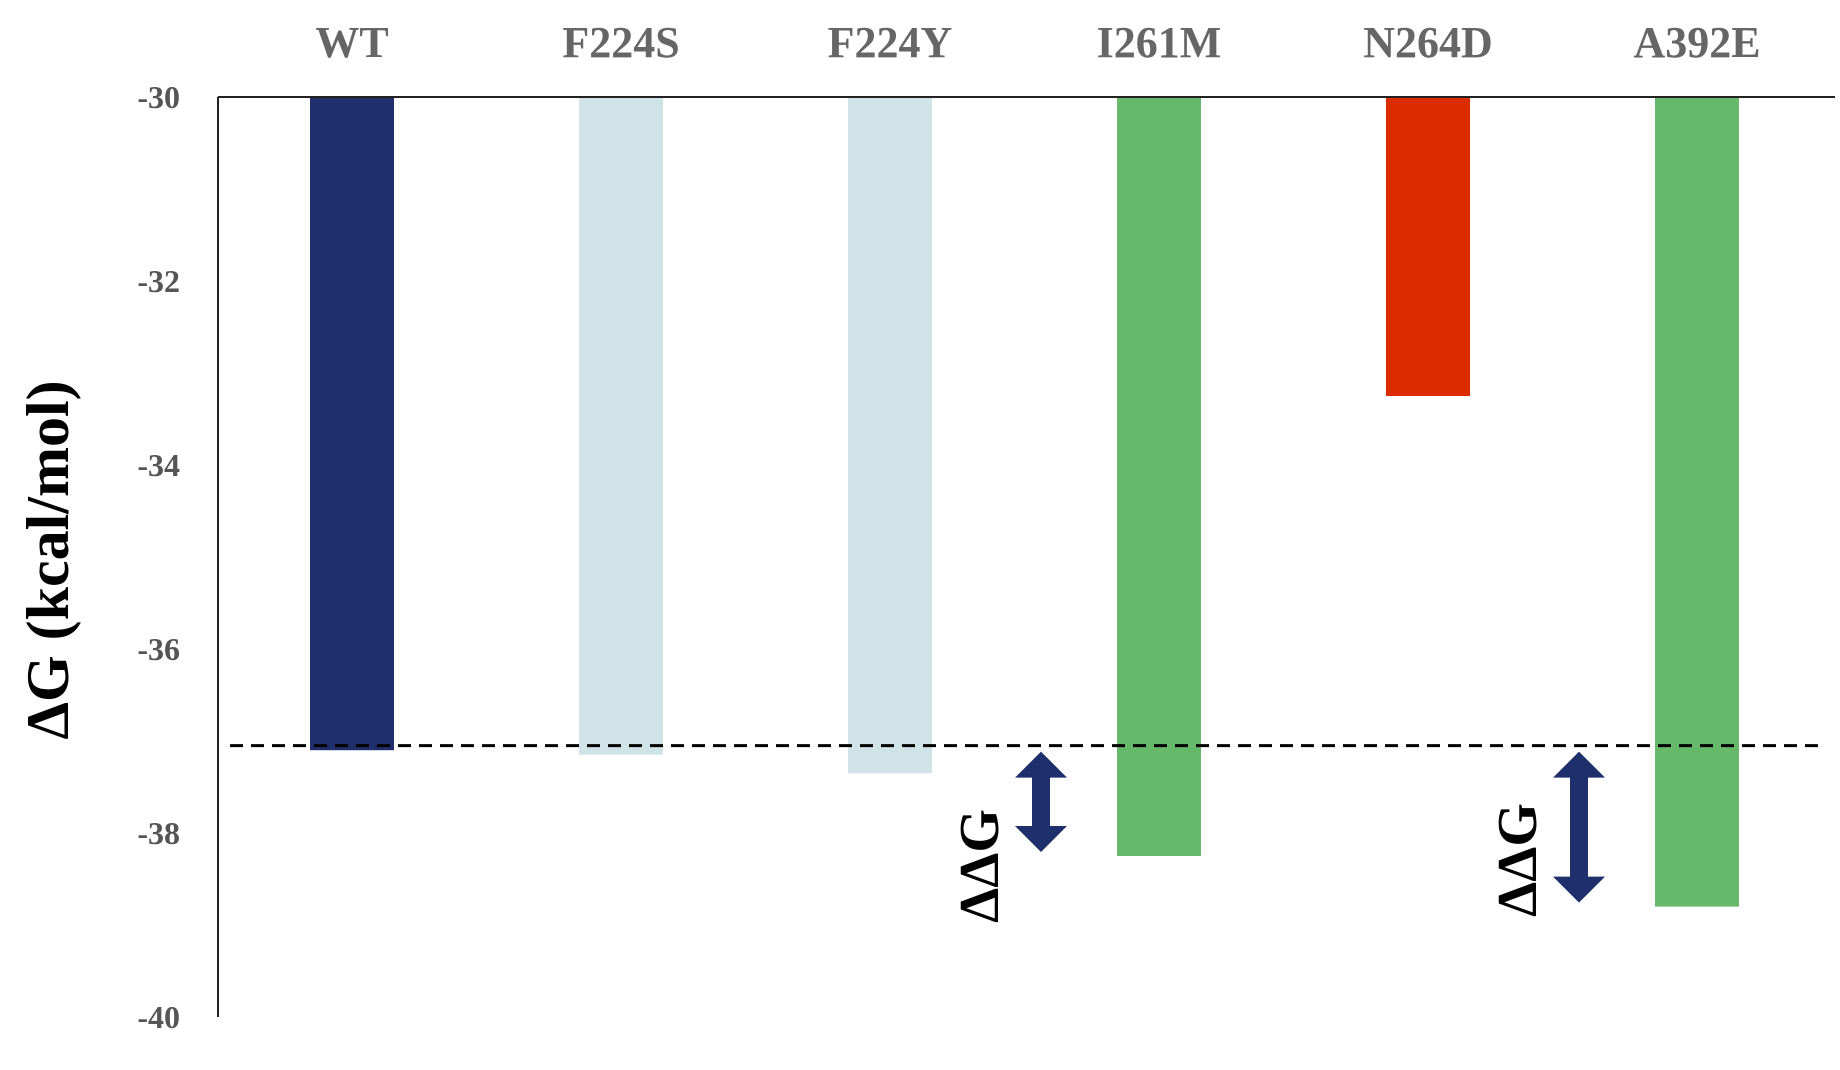  What do you see at coordinates (158, 97) in the screenshot?
I see `y-tick-label: -30` at bounding box center [158, 97].